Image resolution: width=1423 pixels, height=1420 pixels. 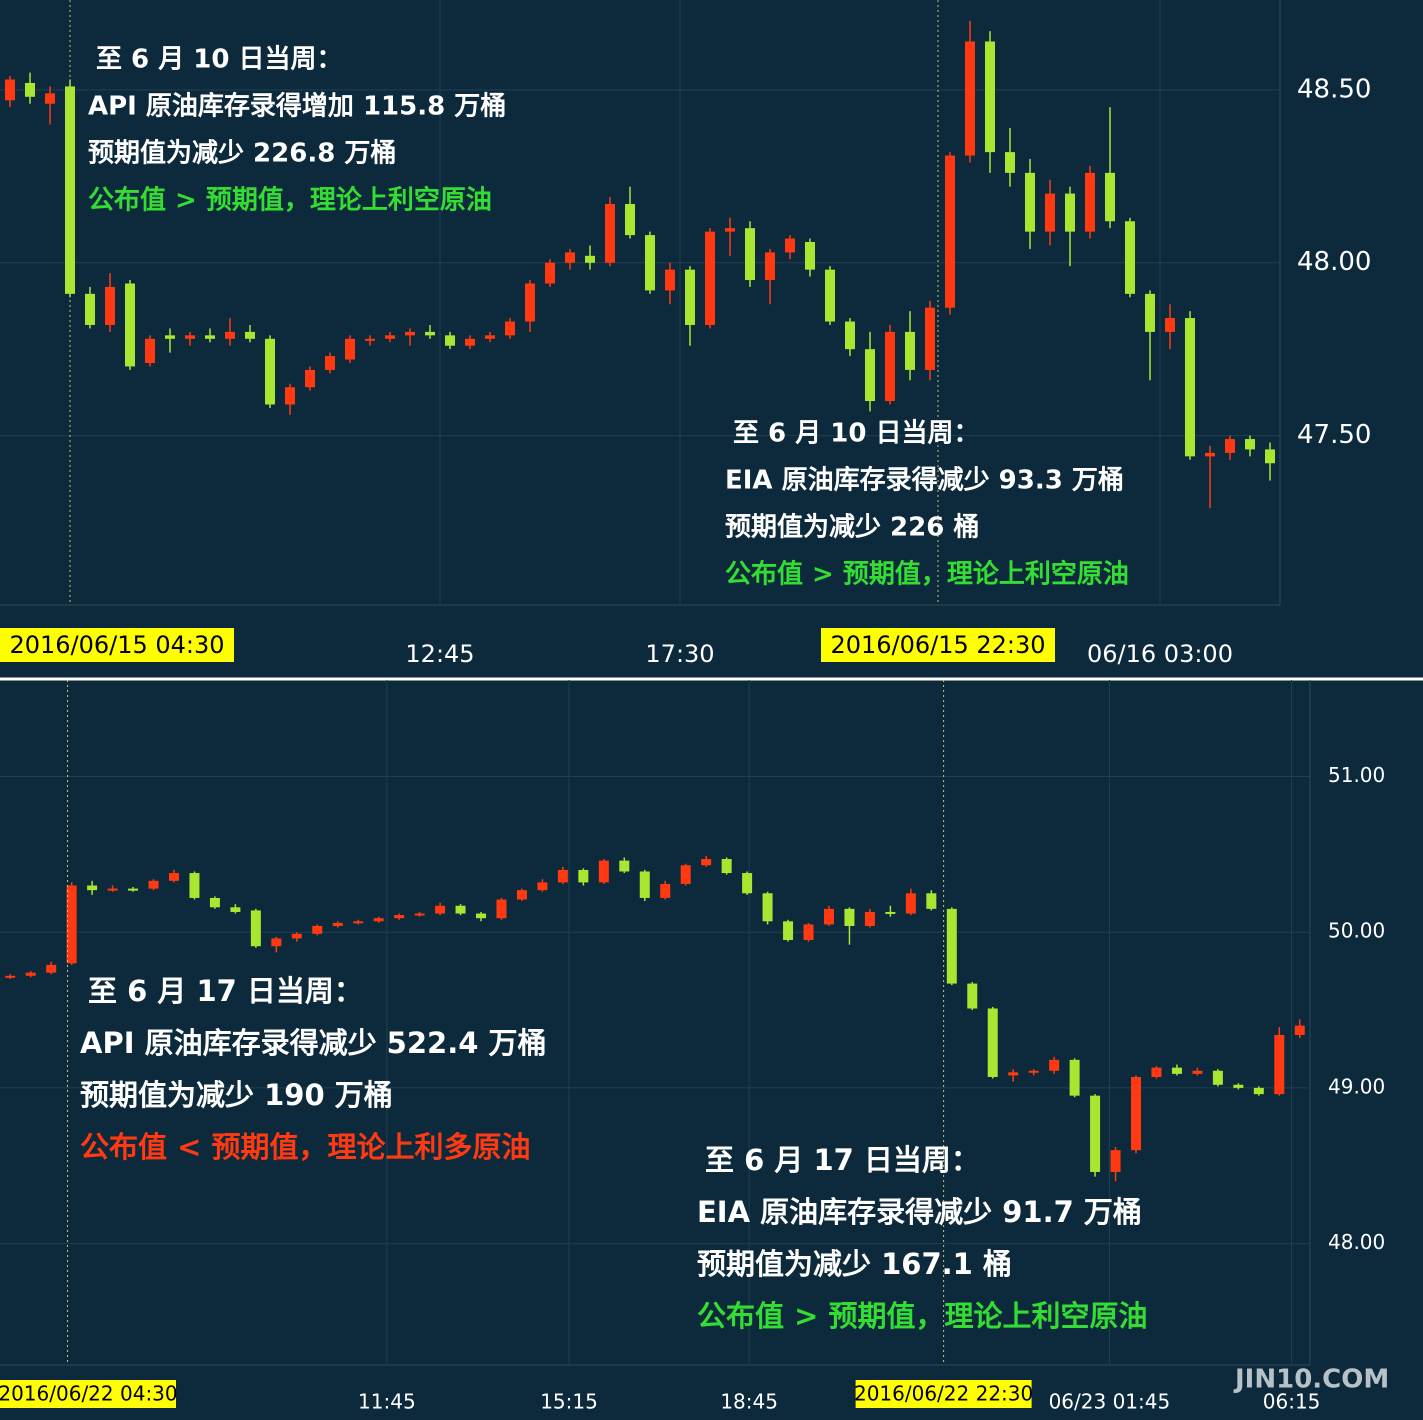 What do you see at coordinates (569, 1402) in the screenshot?
I see `x-tick-label: 15:15` at bounding box center [569, 1402].